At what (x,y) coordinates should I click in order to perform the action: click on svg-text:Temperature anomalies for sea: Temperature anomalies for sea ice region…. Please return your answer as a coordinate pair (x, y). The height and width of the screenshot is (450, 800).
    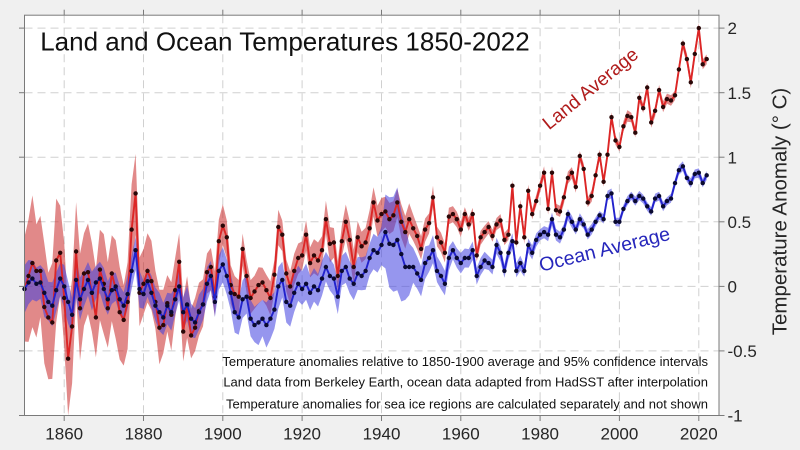
    Looking at the image, I should click on (467, 403).